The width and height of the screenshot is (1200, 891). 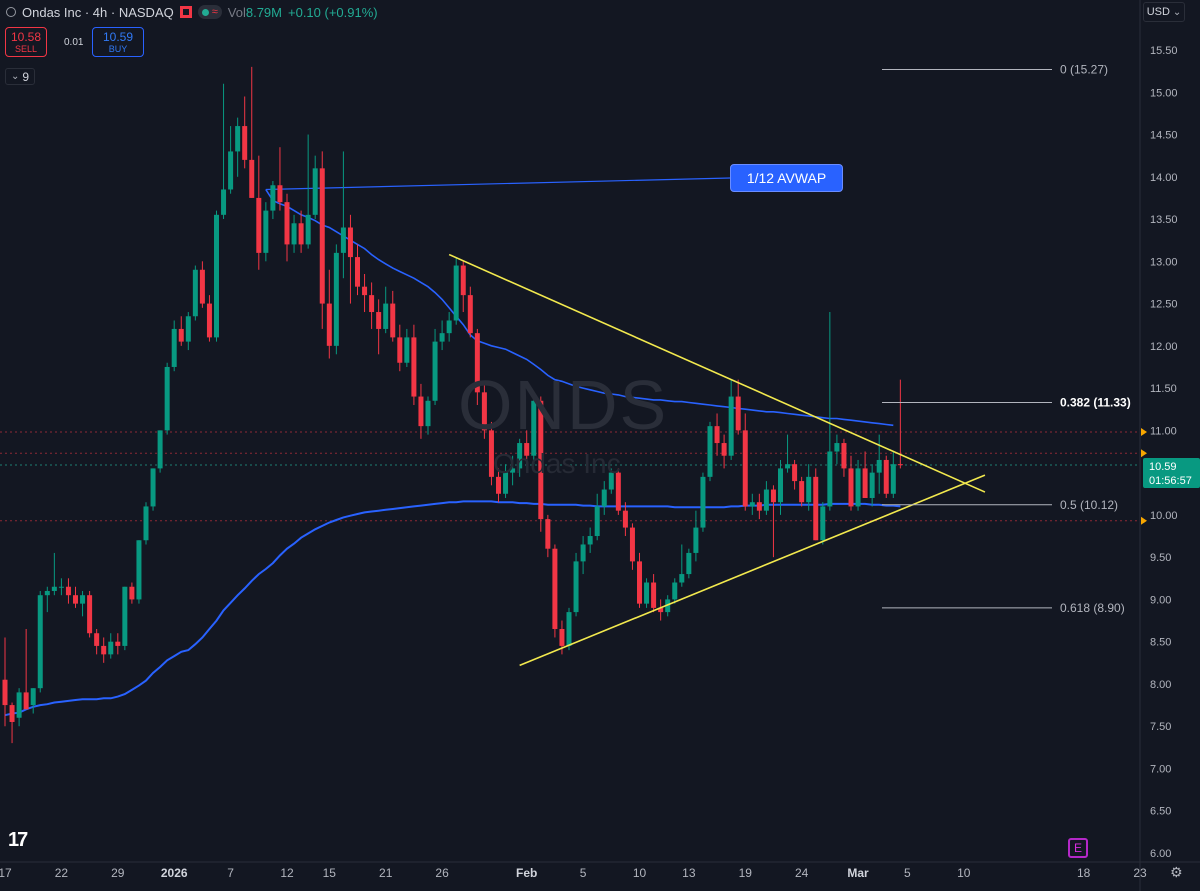 What do you see at coordinates (1176, 872) in the screenshot?
I see `gear-icon: ⚙` at bounding box center [1176, 872].